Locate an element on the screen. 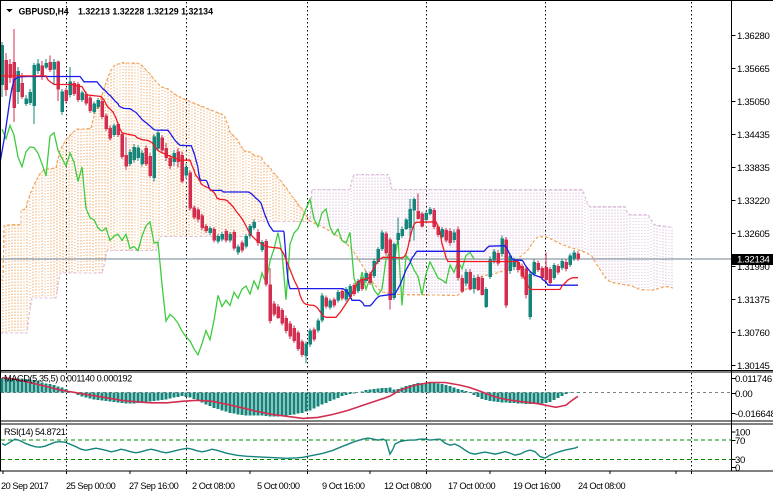 The image size is (773, 500). svg-text: MACD(5,35,5) 0.001140 0.000192 is located at coordinates (68, 379).